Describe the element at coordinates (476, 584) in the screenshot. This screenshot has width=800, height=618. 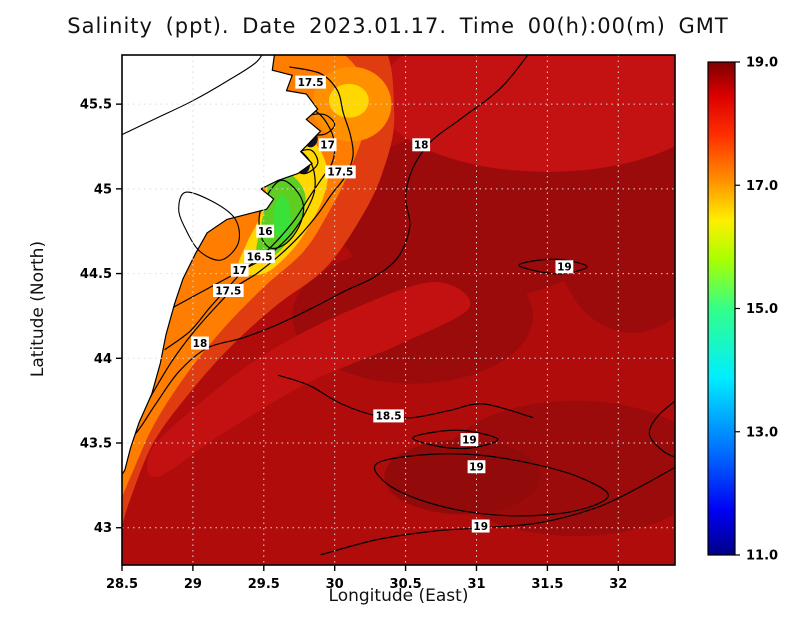
I see `x-tick-label: 31` at that location.